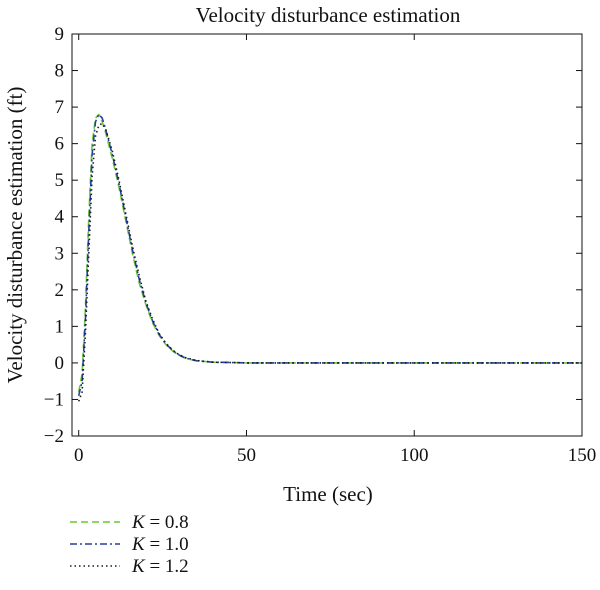  I want to click on legend-label-3: K = 1.2, so click(160, 566).